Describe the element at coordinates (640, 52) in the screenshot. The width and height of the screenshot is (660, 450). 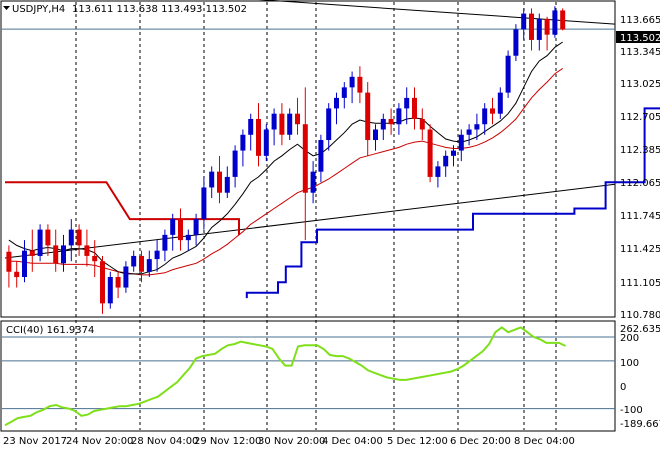
I see `price-tick: 113.345` at that location.